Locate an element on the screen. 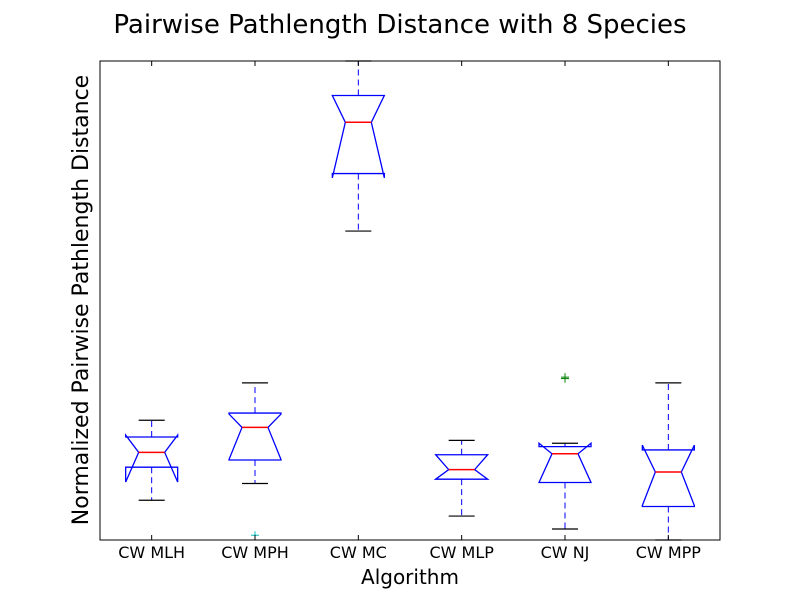 This screenshot has height=600, width=800. x-tick-label: CW MC is located at coordinates (358, 552).